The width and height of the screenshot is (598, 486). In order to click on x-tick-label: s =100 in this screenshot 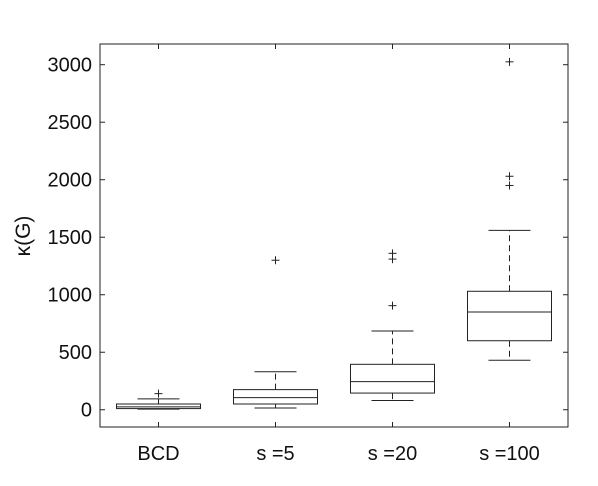, I will do `click(509, 454)`.